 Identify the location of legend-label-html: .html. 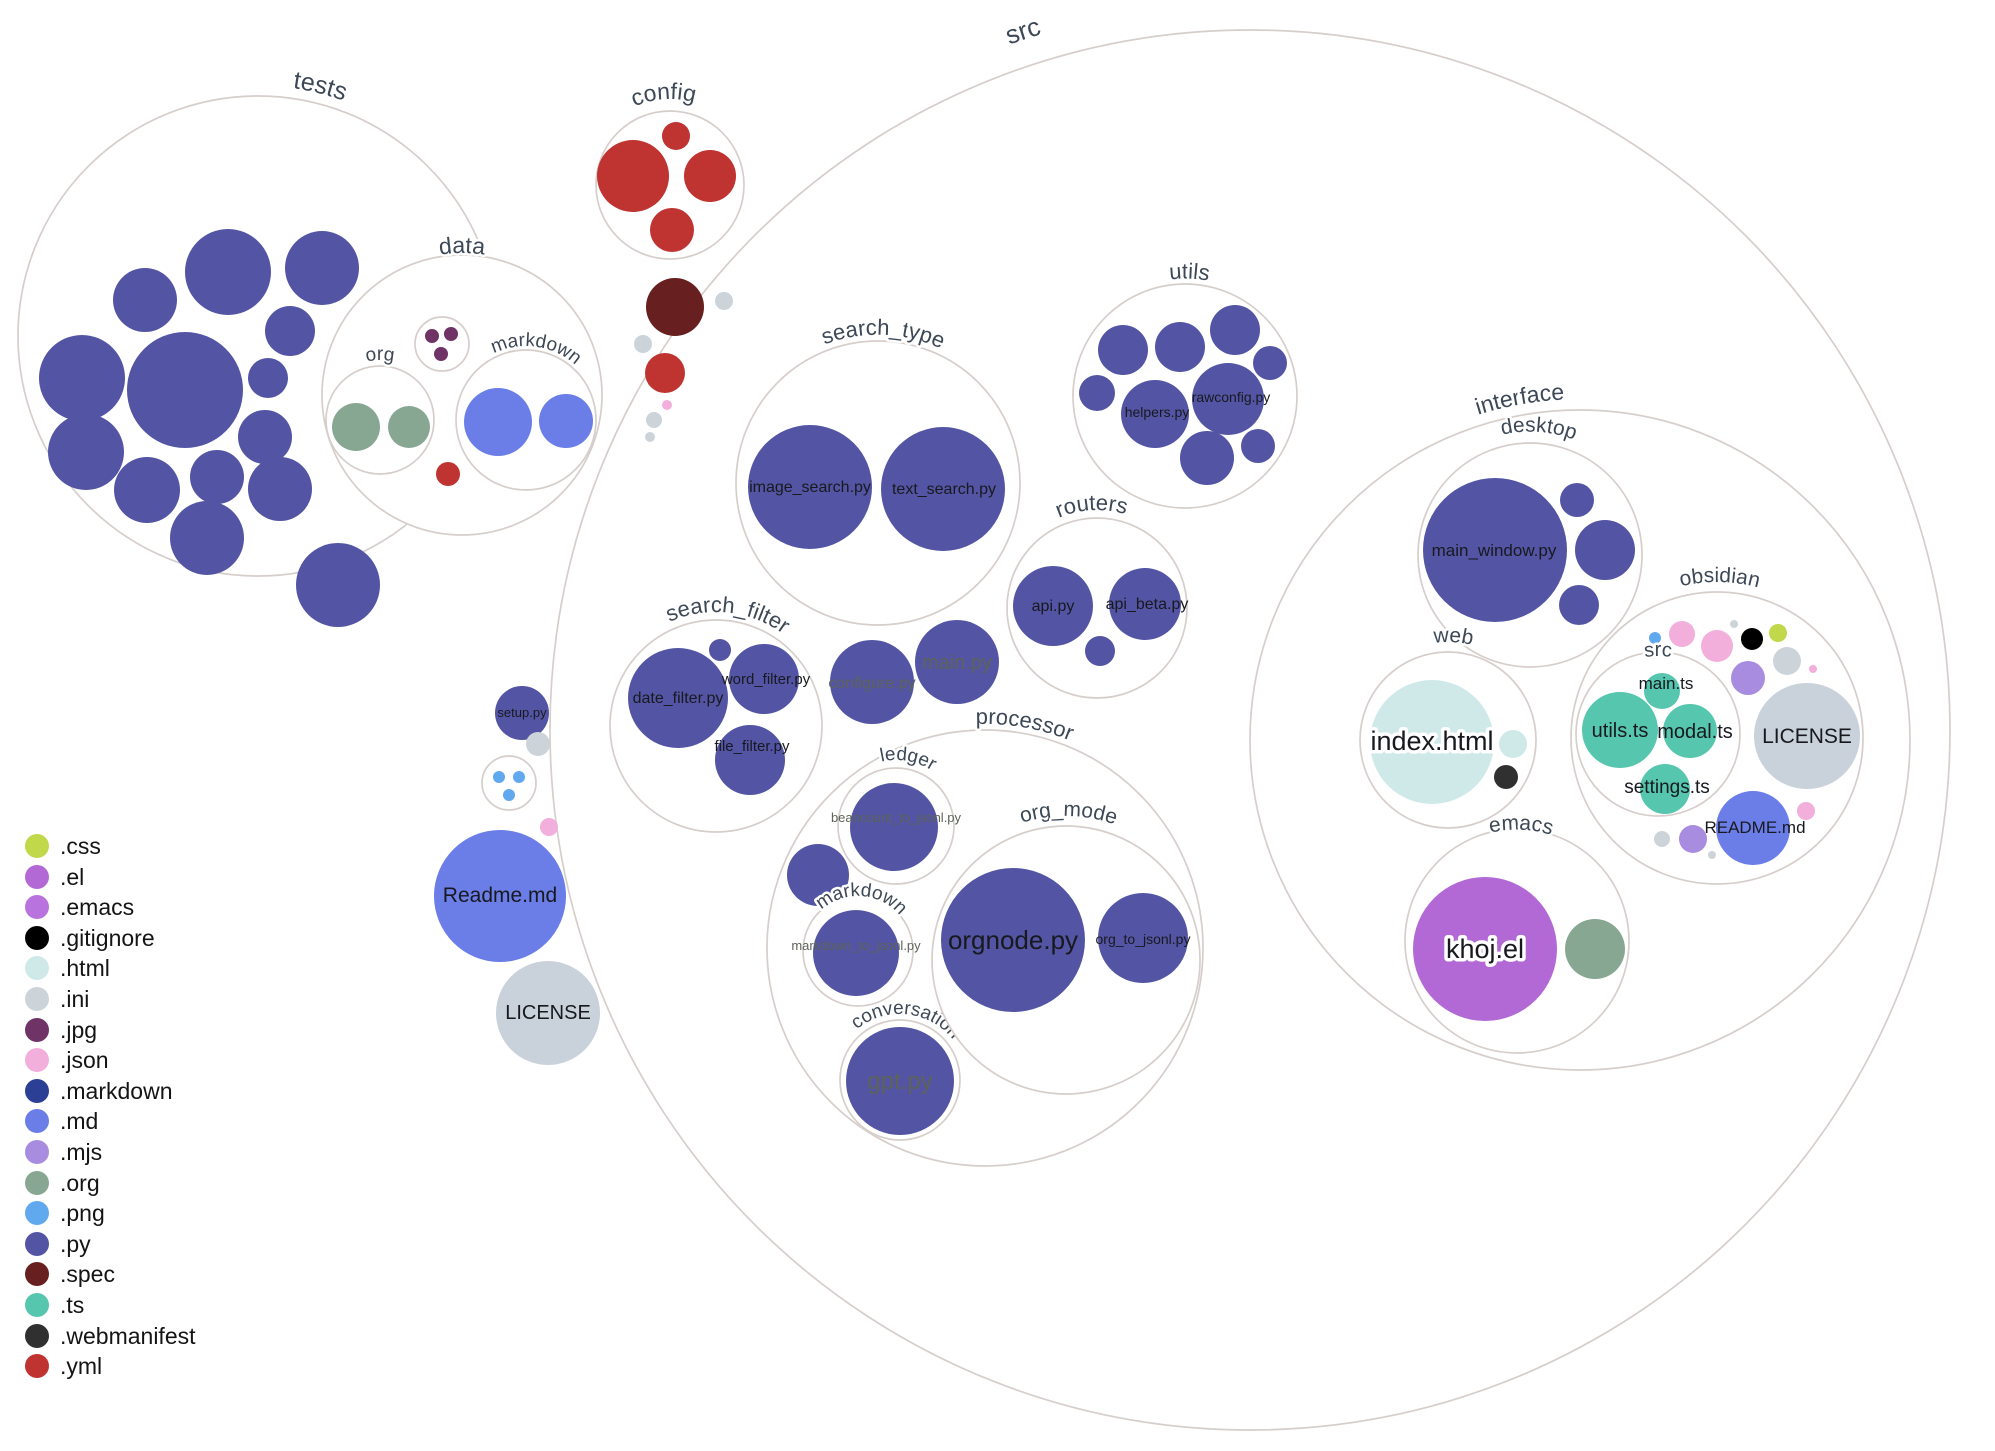
(85, 968).